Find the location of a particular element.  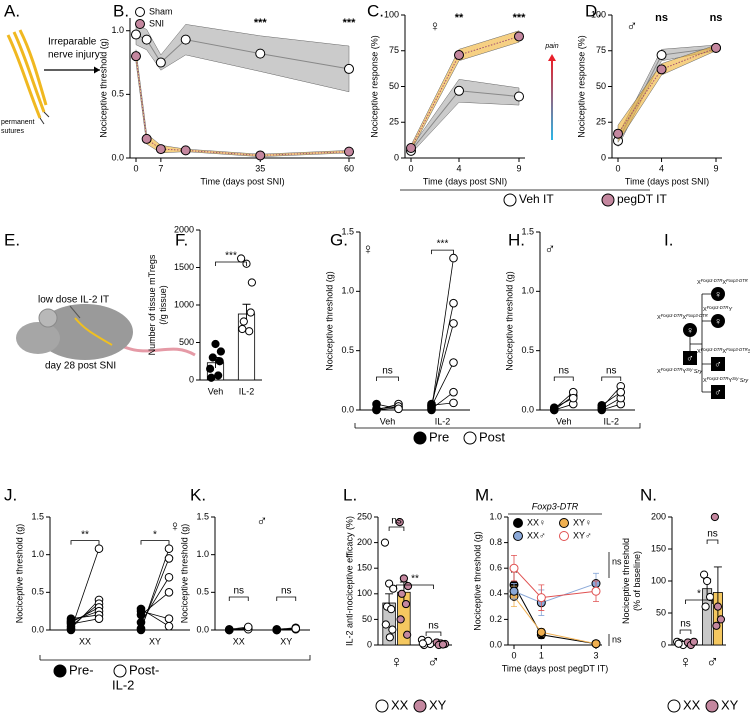

legend-bracket is located at coordinates (175, 658).